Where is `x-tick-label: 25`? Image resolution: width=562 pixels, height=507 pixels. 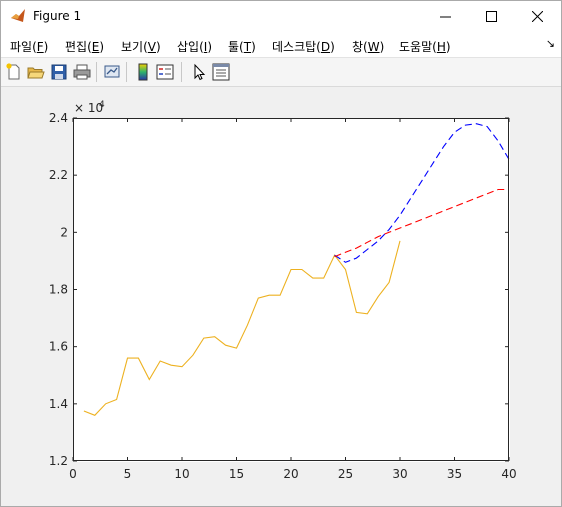 x-tick-label: 25 is located at coordinates (345, 474).